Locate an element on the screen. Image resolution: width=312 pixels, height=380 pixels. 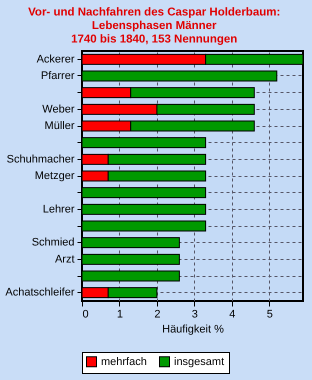
legend-label: mehrfach is located at coordinates (124, 362).